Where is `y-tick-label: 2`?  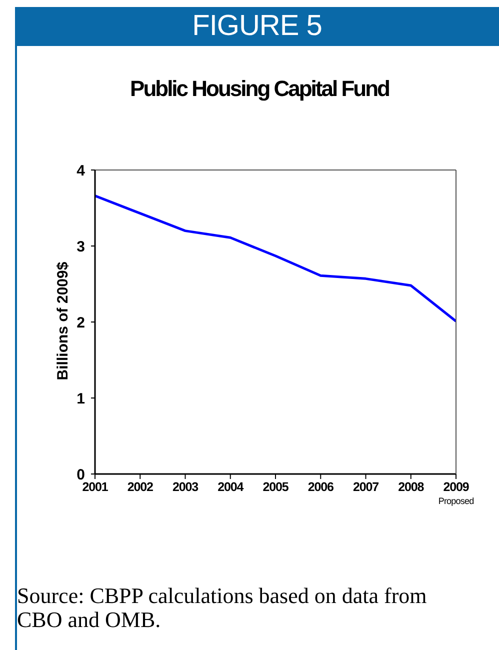
y-tick-label: 2 is located at coordinates (80, 323).